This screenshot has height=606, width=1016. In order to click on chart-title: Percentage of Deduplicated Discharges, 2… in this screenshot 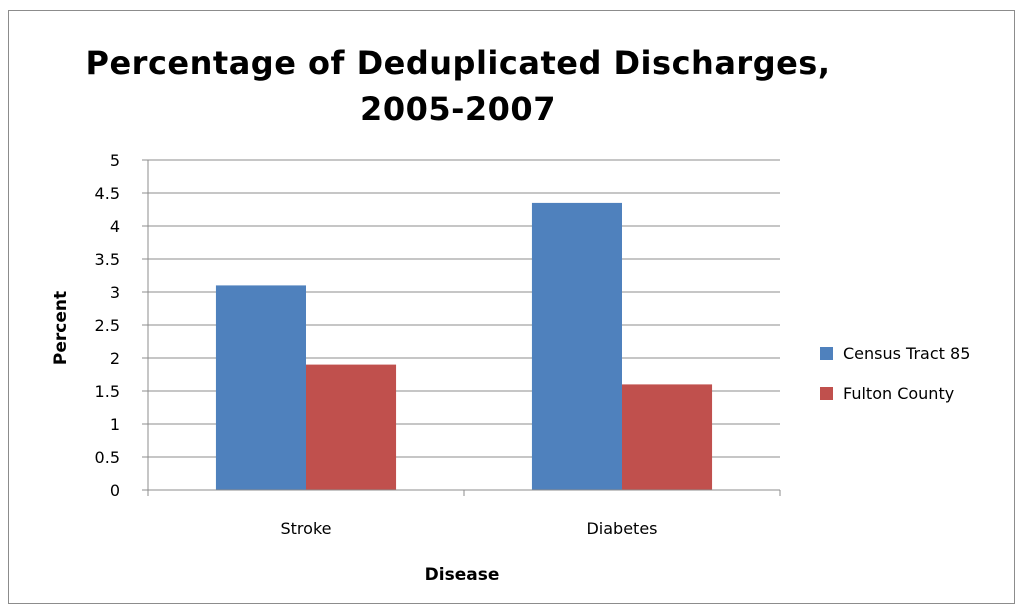, I will do `click(458, 86)`.